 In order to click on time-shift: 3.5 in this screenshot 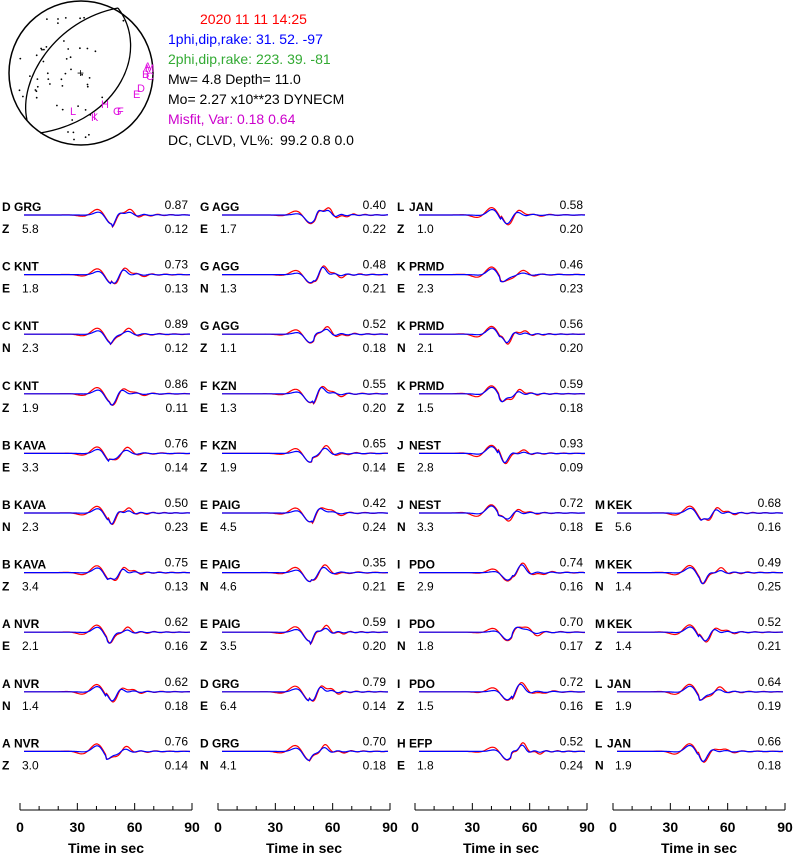, I will do `click(228, 646)`.